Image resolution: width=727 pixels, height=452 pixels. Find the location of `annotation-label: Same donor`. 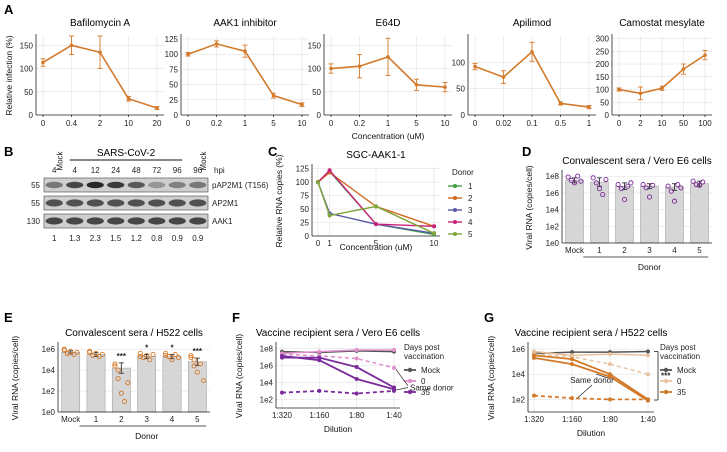

annotation-label: Same donor is located at coordinates (592, 380).